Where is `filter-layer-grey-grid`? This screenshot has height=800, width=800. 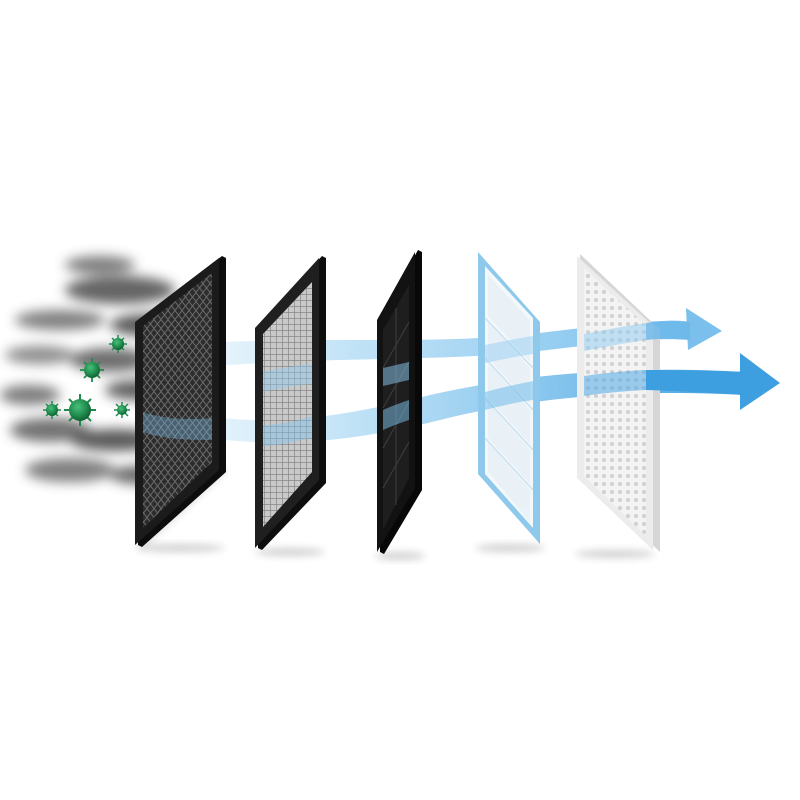
filter-layer-grey-grid is located at coordinates (290, 403).